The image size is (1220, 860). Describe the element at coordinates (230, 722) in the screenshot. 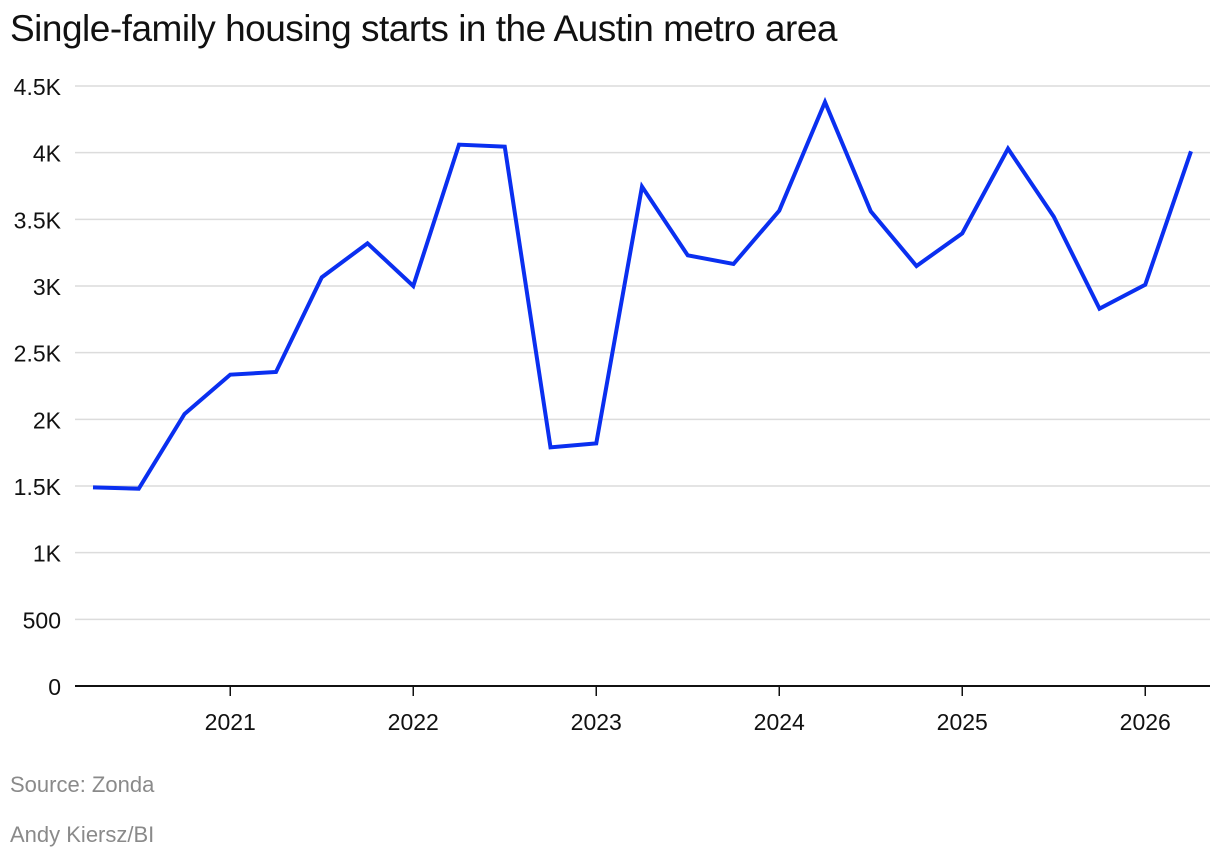

I see `x-tick-label: 2021` at that location.